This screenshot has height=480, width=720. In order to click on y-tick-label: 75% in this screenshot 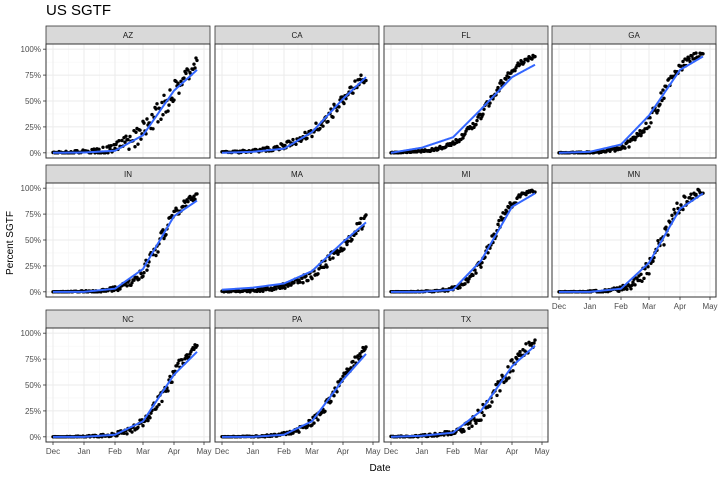, I will do `click(33, 214)`.